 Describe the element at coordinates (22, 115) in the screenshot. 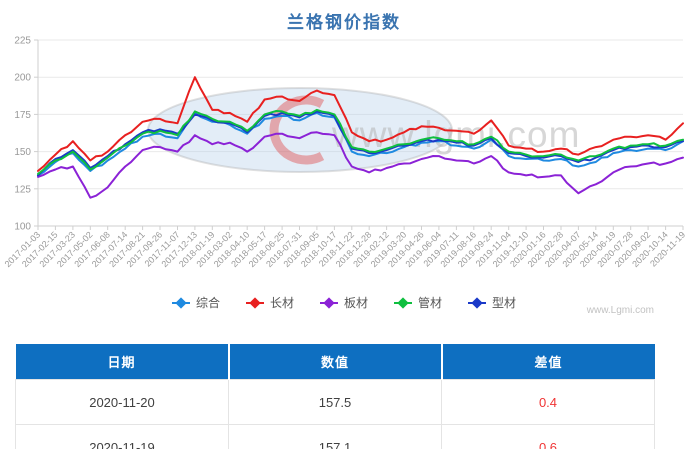

I see `y-tick-label: 175` at that location.